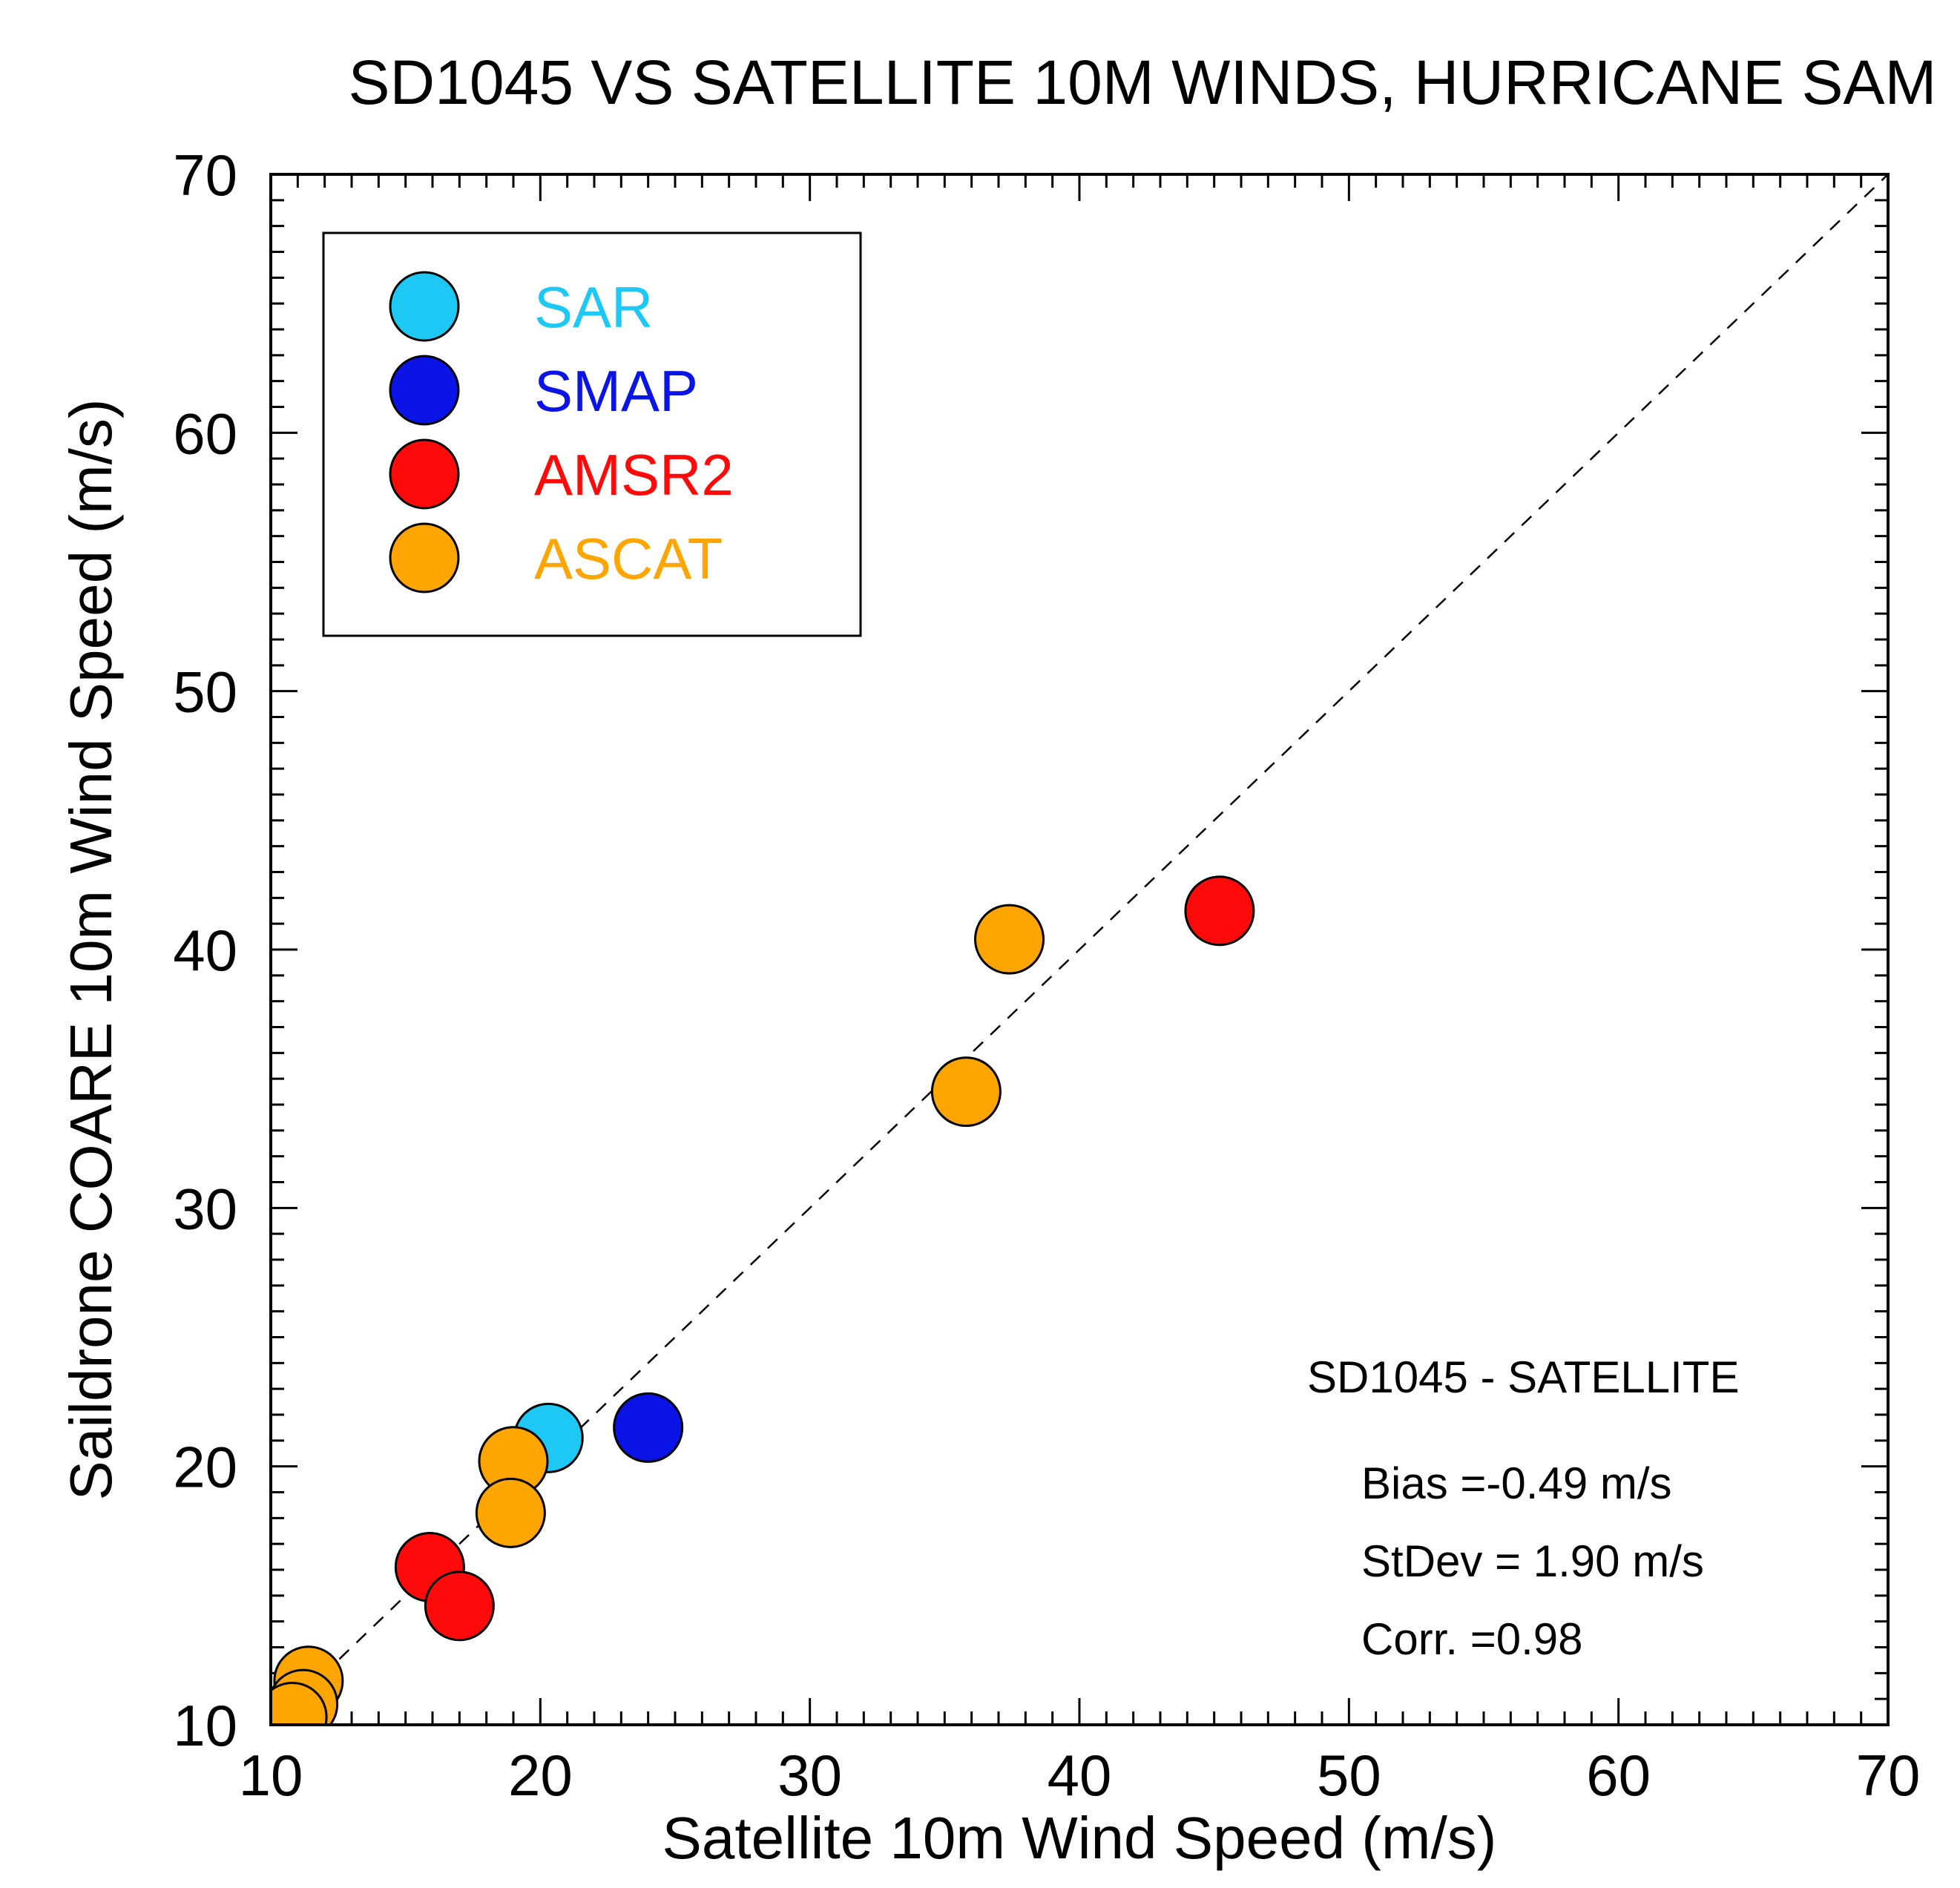 The width and height of the screenshot is (1960, 1888). What do you see at coordinates (616, 391) in the screenshot?
I see `legend-label-smap: SMAP` at bounding box center [616, 391].